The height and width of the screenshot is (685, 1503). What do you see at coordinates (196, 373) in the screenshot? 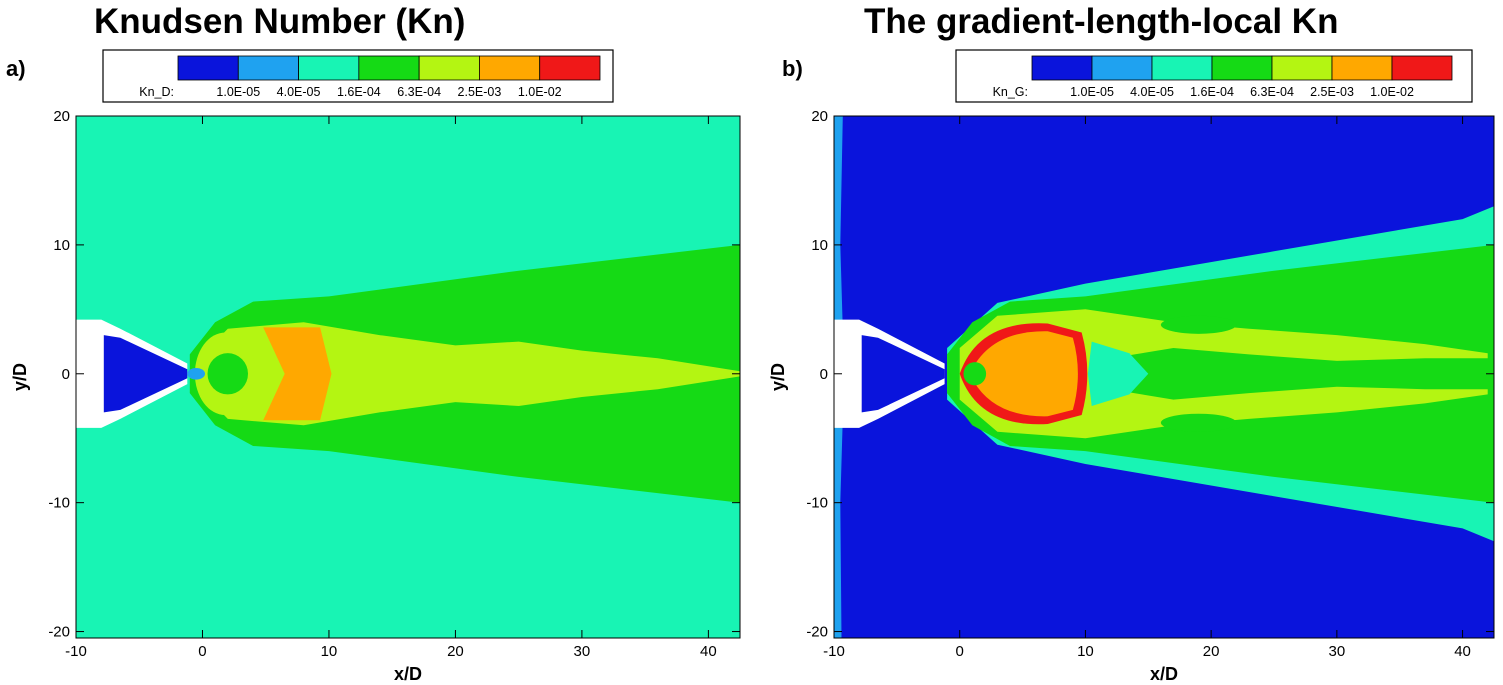
I see `throat-region` at bounding box center [196, 373].